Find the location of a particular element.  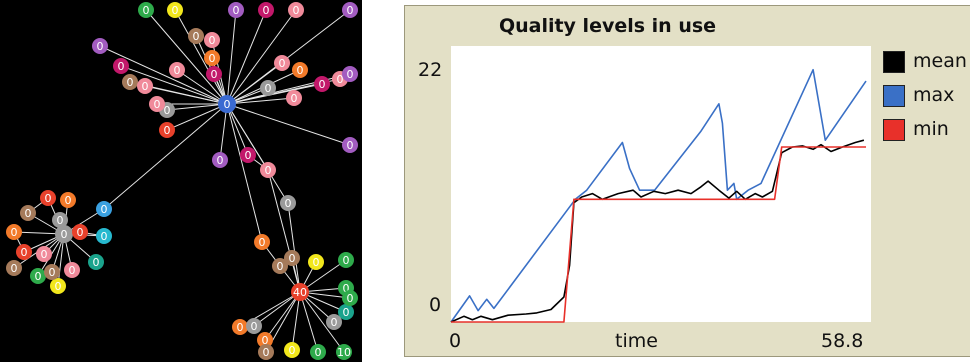

svg-text: 40 is located at coordinates (300, 292).